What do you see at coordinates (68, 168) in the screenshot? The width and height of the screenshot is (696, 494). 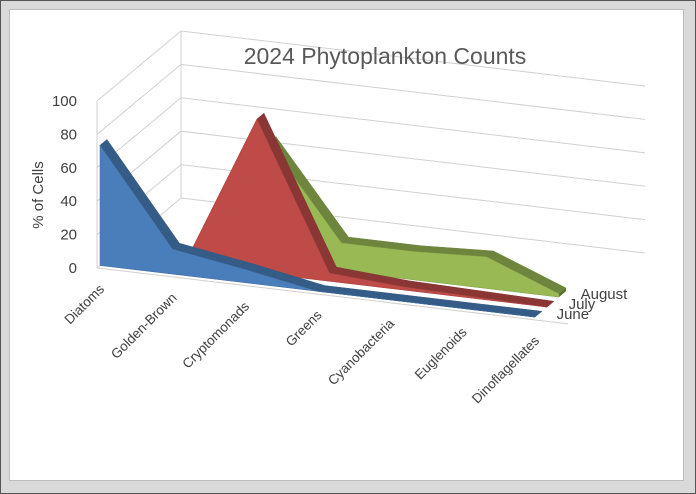 I see `y-tick-label: 60` at bounding box center [68, 168].